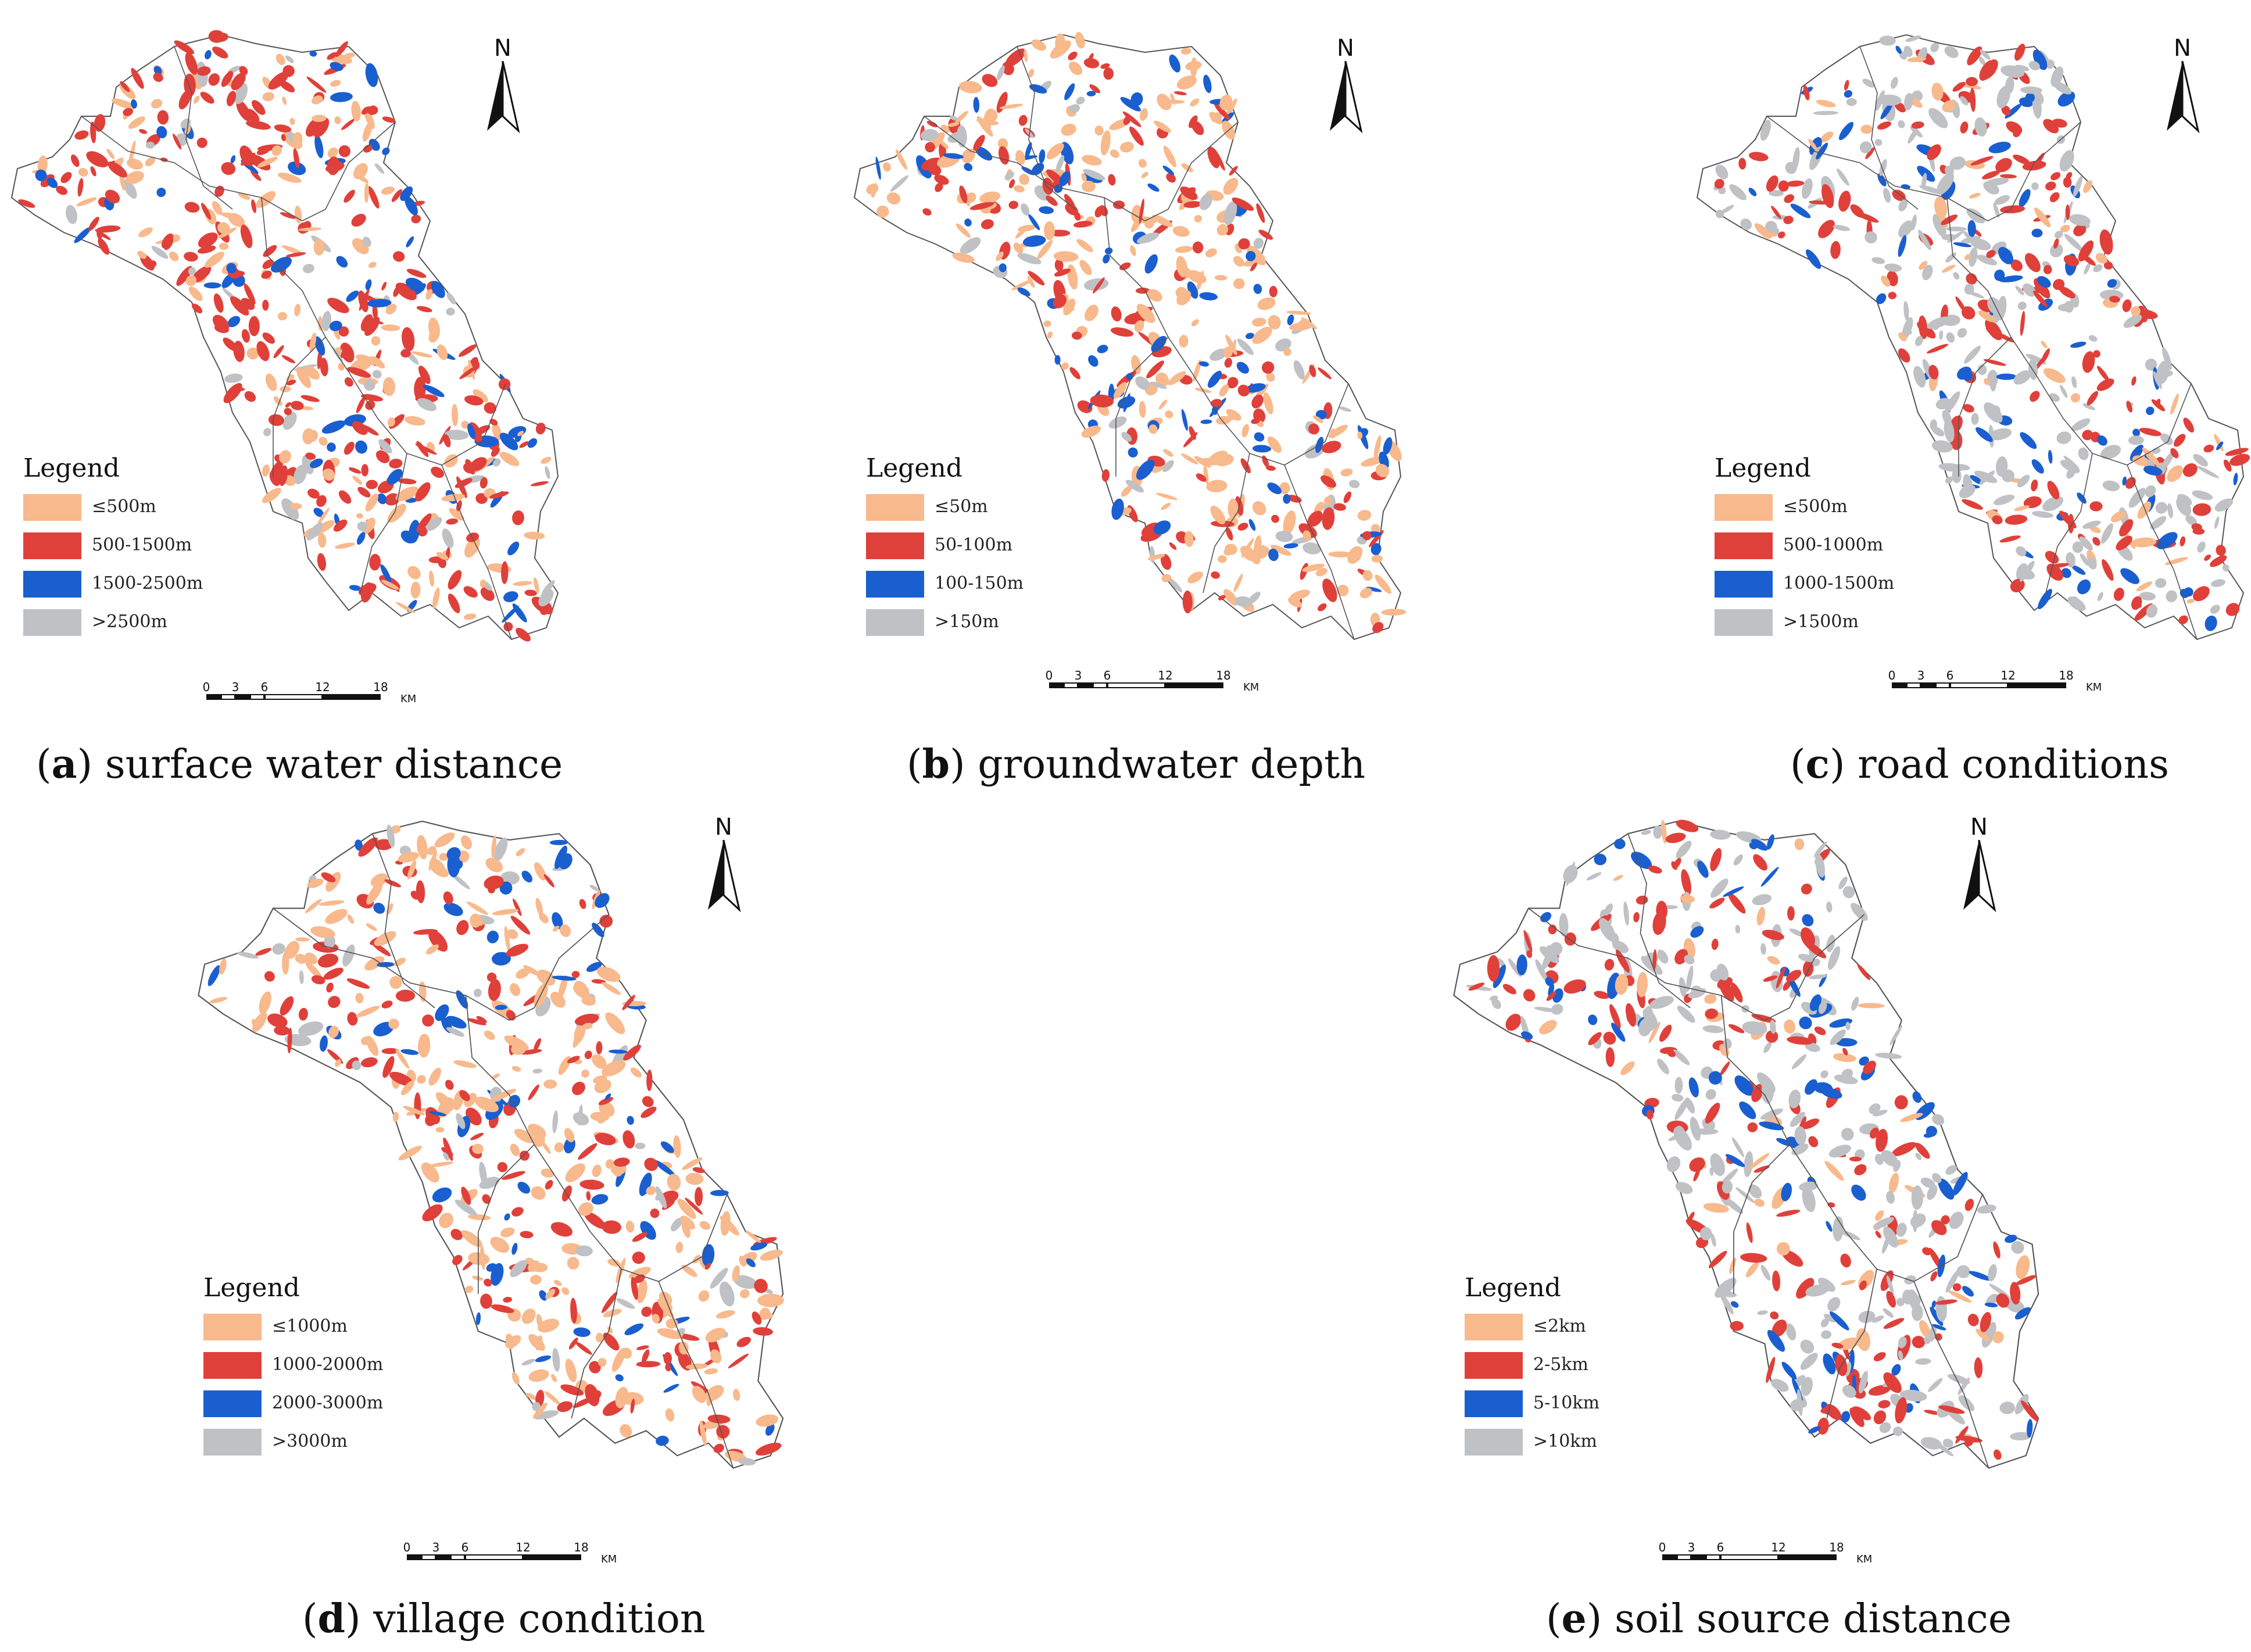 The image size is (2251, 1652). What do you see at coordinates (1995, 685) in the screenshot?
I see `scale-bar: 0 3 6 12 18 KM` at bounding box center [1995, 685].